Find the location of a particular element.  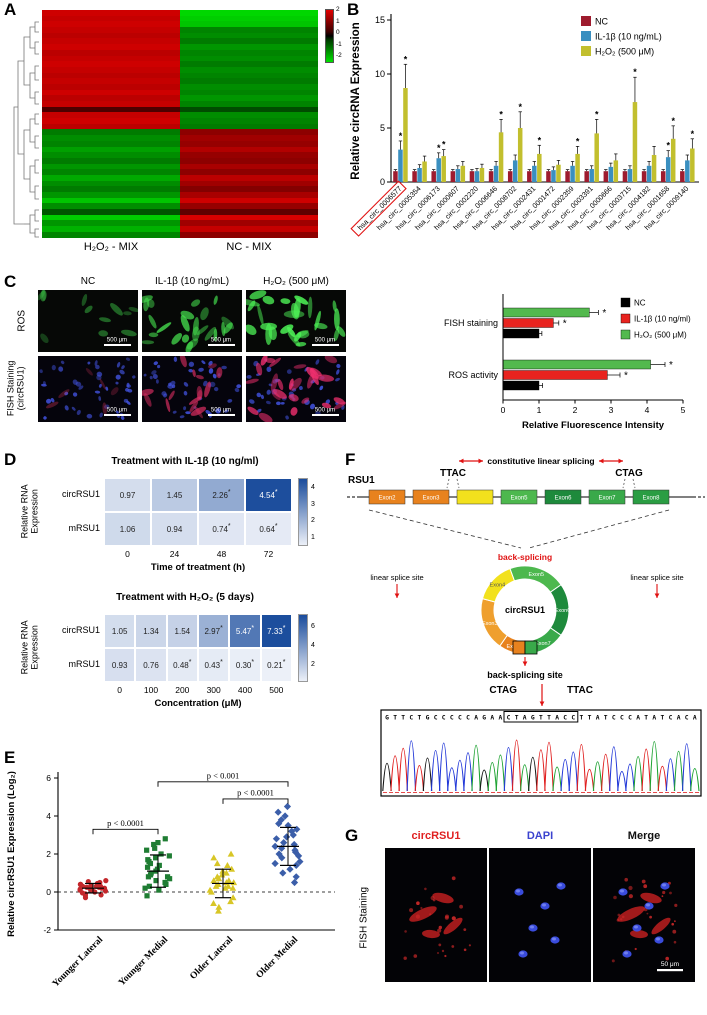

svg-text: G is located at coordinates (428, 718).